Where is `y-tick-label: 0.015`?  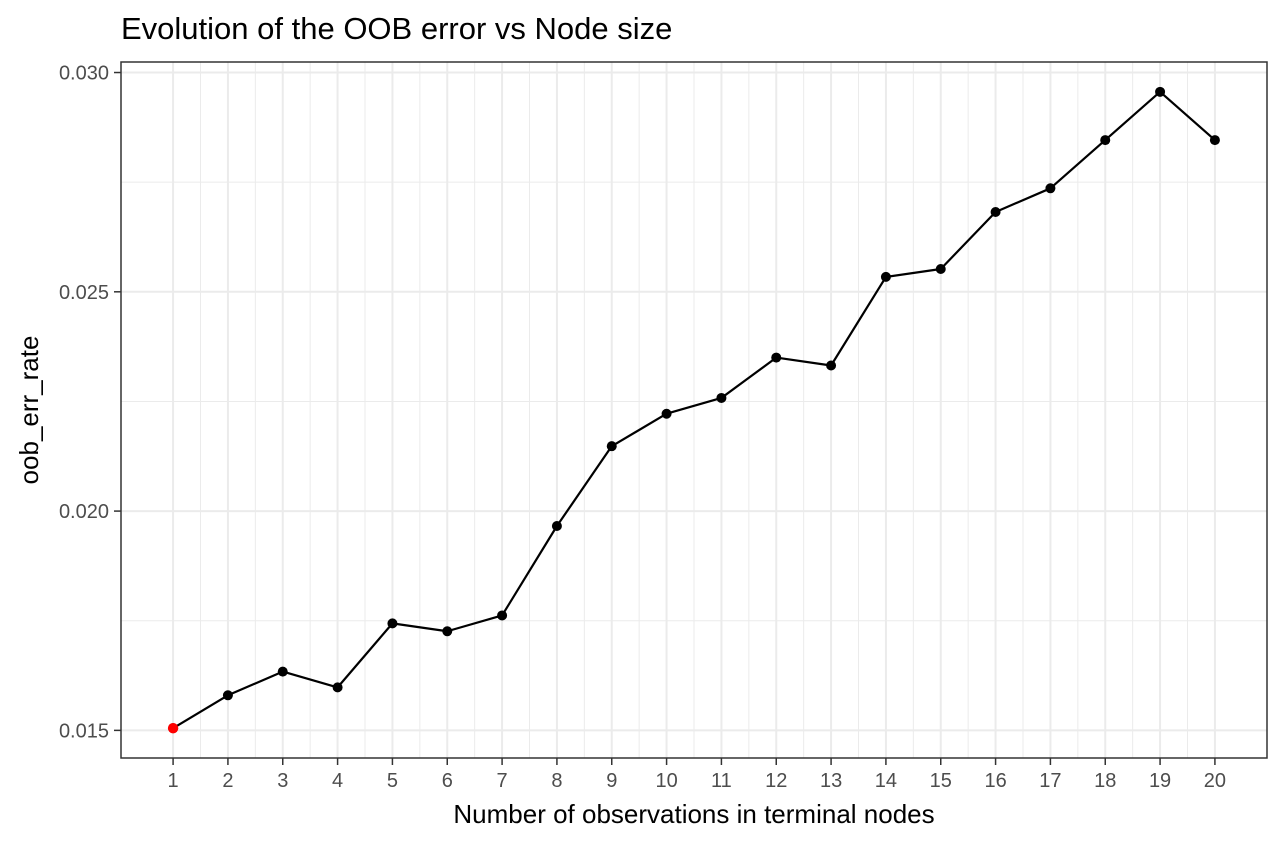 y-tick-label: 0.015 is located at coordinates (84, 731).